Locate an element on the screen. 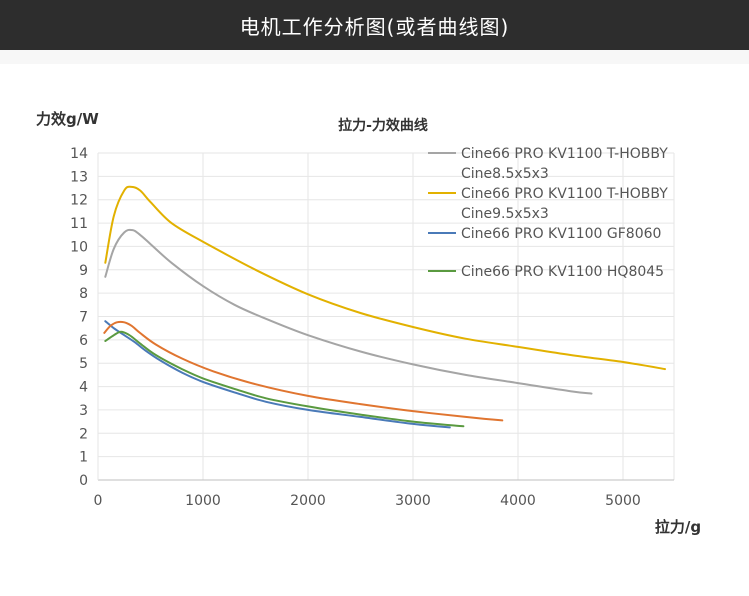  x-tick-label: 0 is located at coordinates (98, 501).